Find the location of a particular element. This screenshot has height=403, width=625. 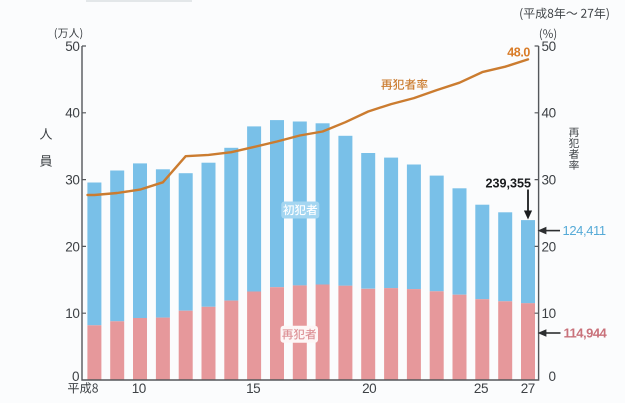

svg-text: 239,355 is located at coordinates (508, 183).